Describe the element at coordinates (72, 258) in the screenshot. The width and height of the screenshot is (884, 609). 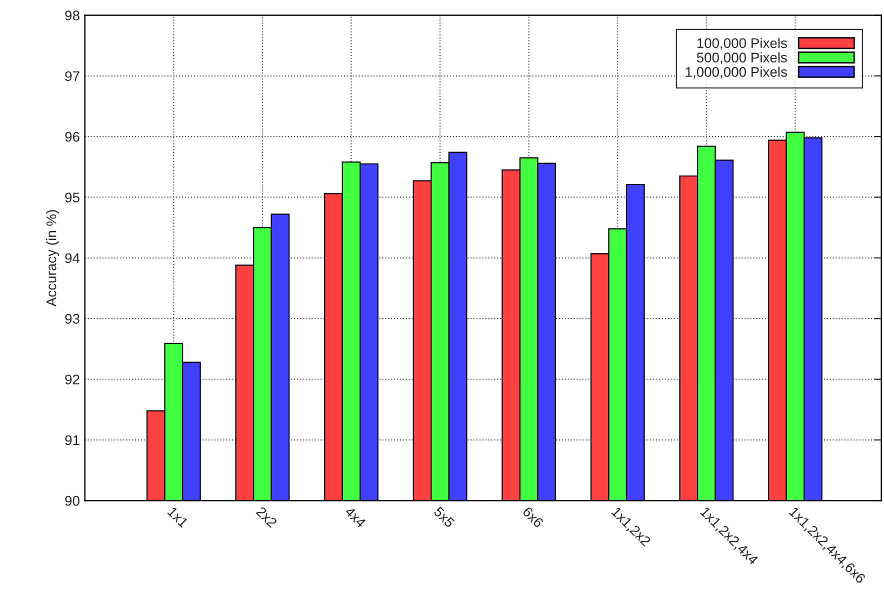
I see `y-tick-label: 94` at that location.